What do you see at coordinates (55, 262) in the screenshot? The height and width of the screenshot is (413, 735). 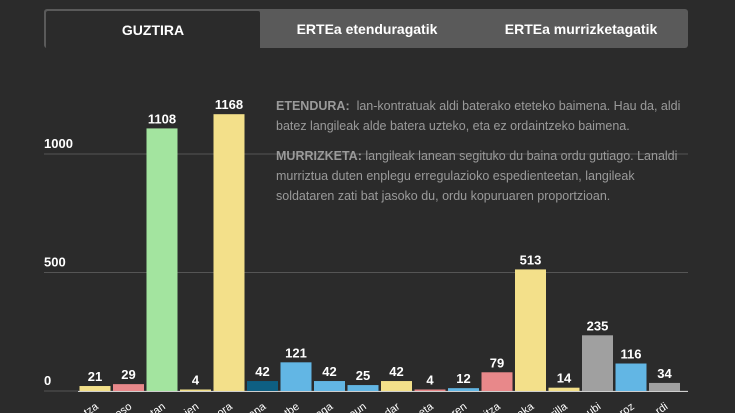 I see `y-tick-label: 500` at bounding box center [55, 262].